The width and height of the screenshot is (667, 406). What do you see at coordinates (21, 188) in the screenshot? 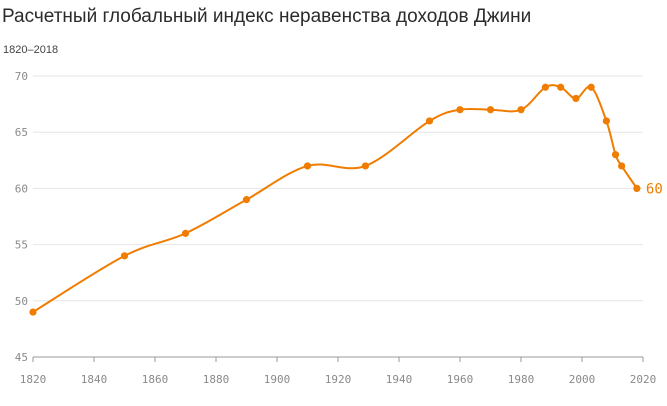
I see `y-tick-label: 60` at bounding box center [21, 188].